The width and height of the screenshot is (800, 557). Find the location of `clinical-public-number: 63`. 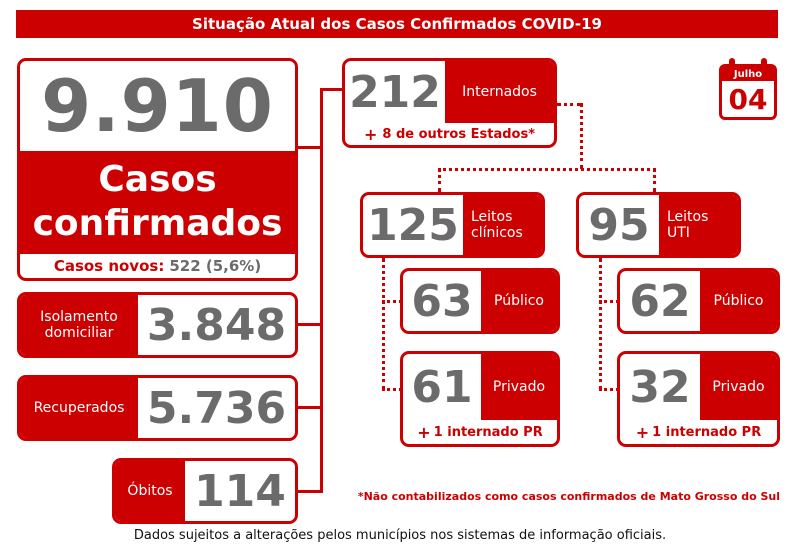

clinical-public-number: 63 is located at coordinates (442, 301).